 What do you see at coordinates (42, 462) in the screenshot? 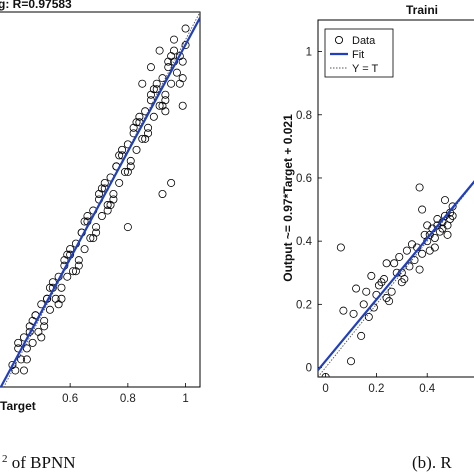
I see `caption-left-text: of BPNN` at bounding box center [42, 462].